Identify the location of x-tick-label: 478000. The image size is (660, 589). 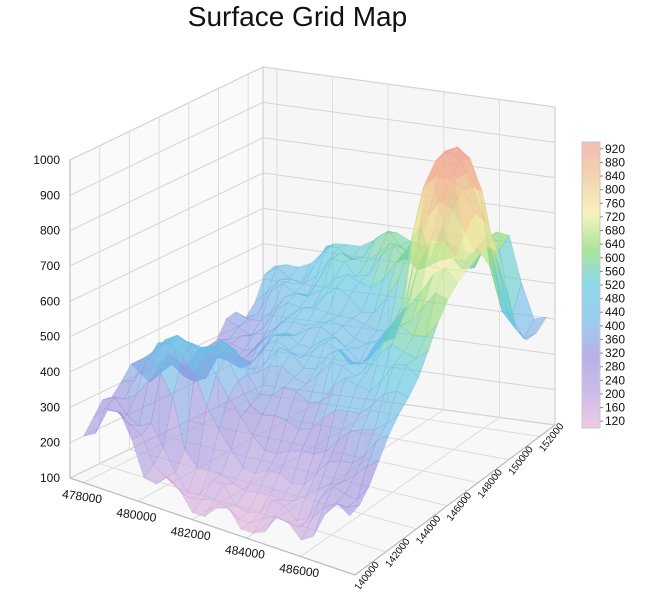
(82, 496).